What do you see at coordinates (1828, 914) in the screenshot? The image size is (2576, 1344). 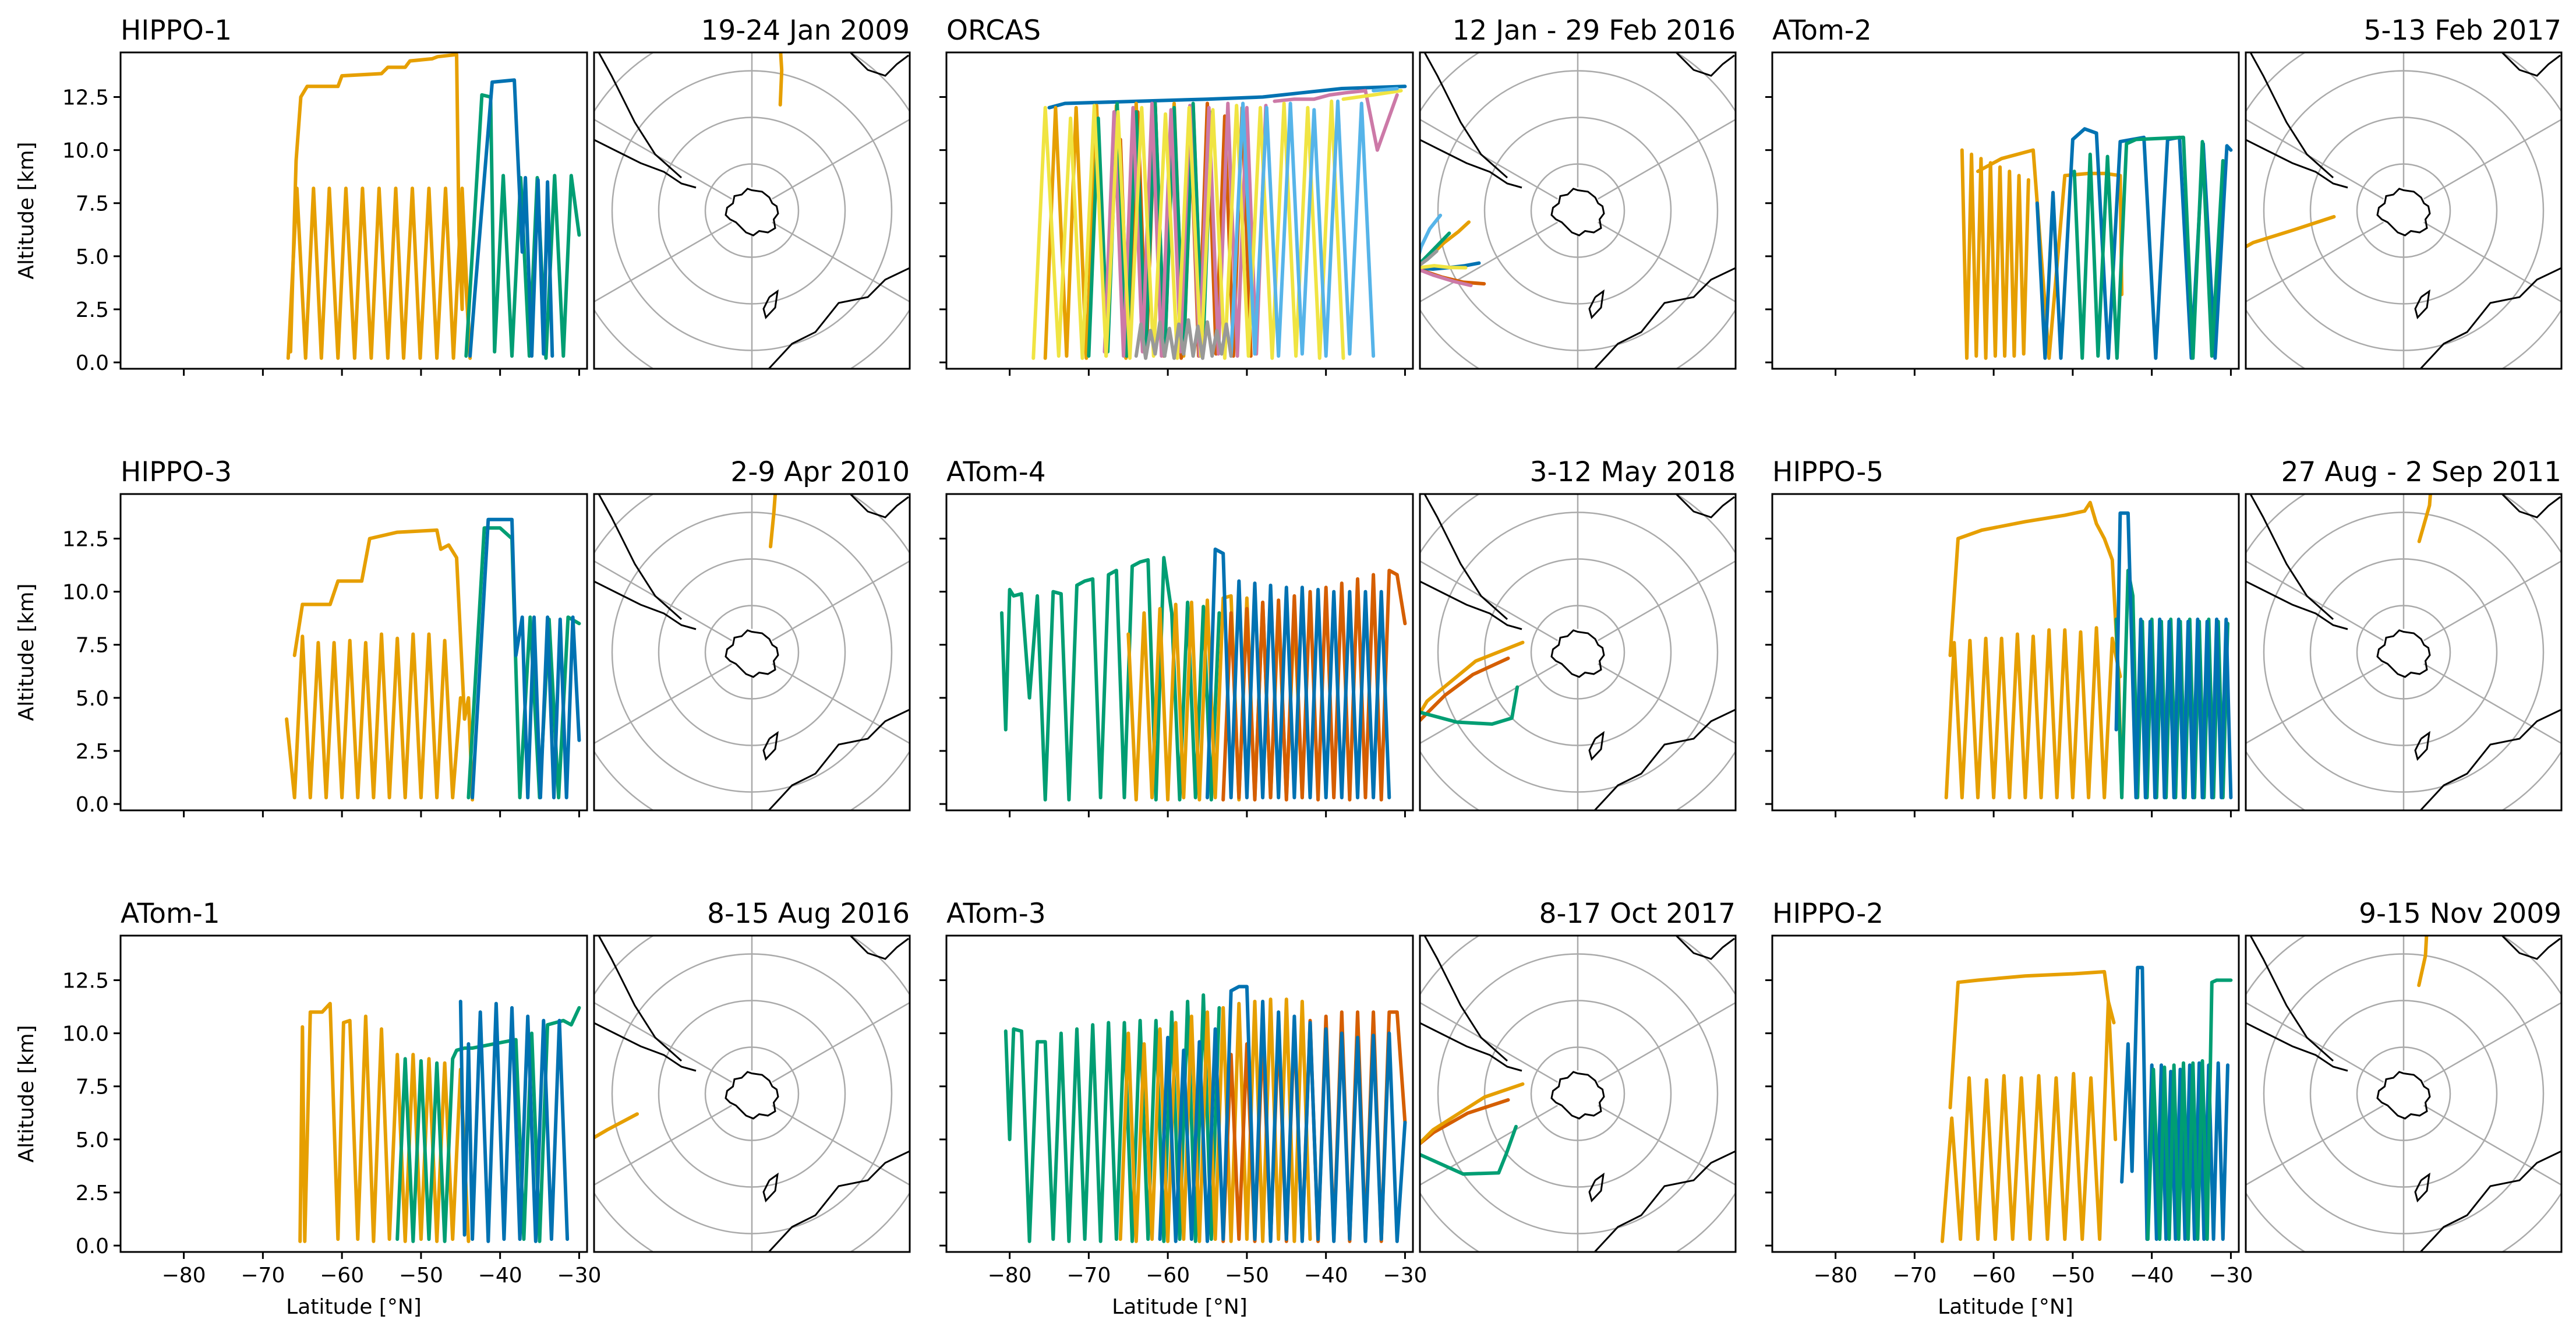 I see `panel-title: HIPPO-2` at bounding box center [1828, 914].